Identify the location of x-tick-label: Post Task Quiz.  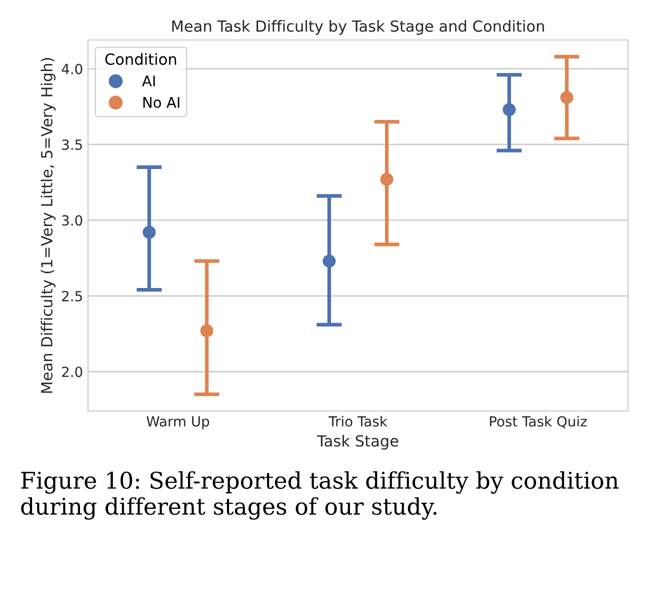
(538, 422).